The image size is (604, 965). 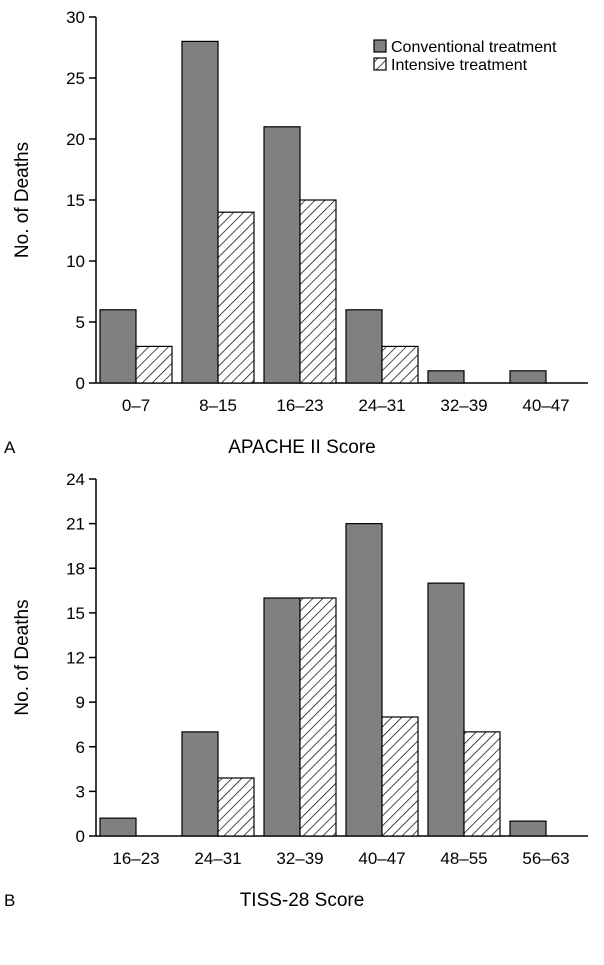 What do you see at coordinates (474, 47) in the screenshot?
I see `legend-label: Conventional treatment` at bounding box center [474, 47].